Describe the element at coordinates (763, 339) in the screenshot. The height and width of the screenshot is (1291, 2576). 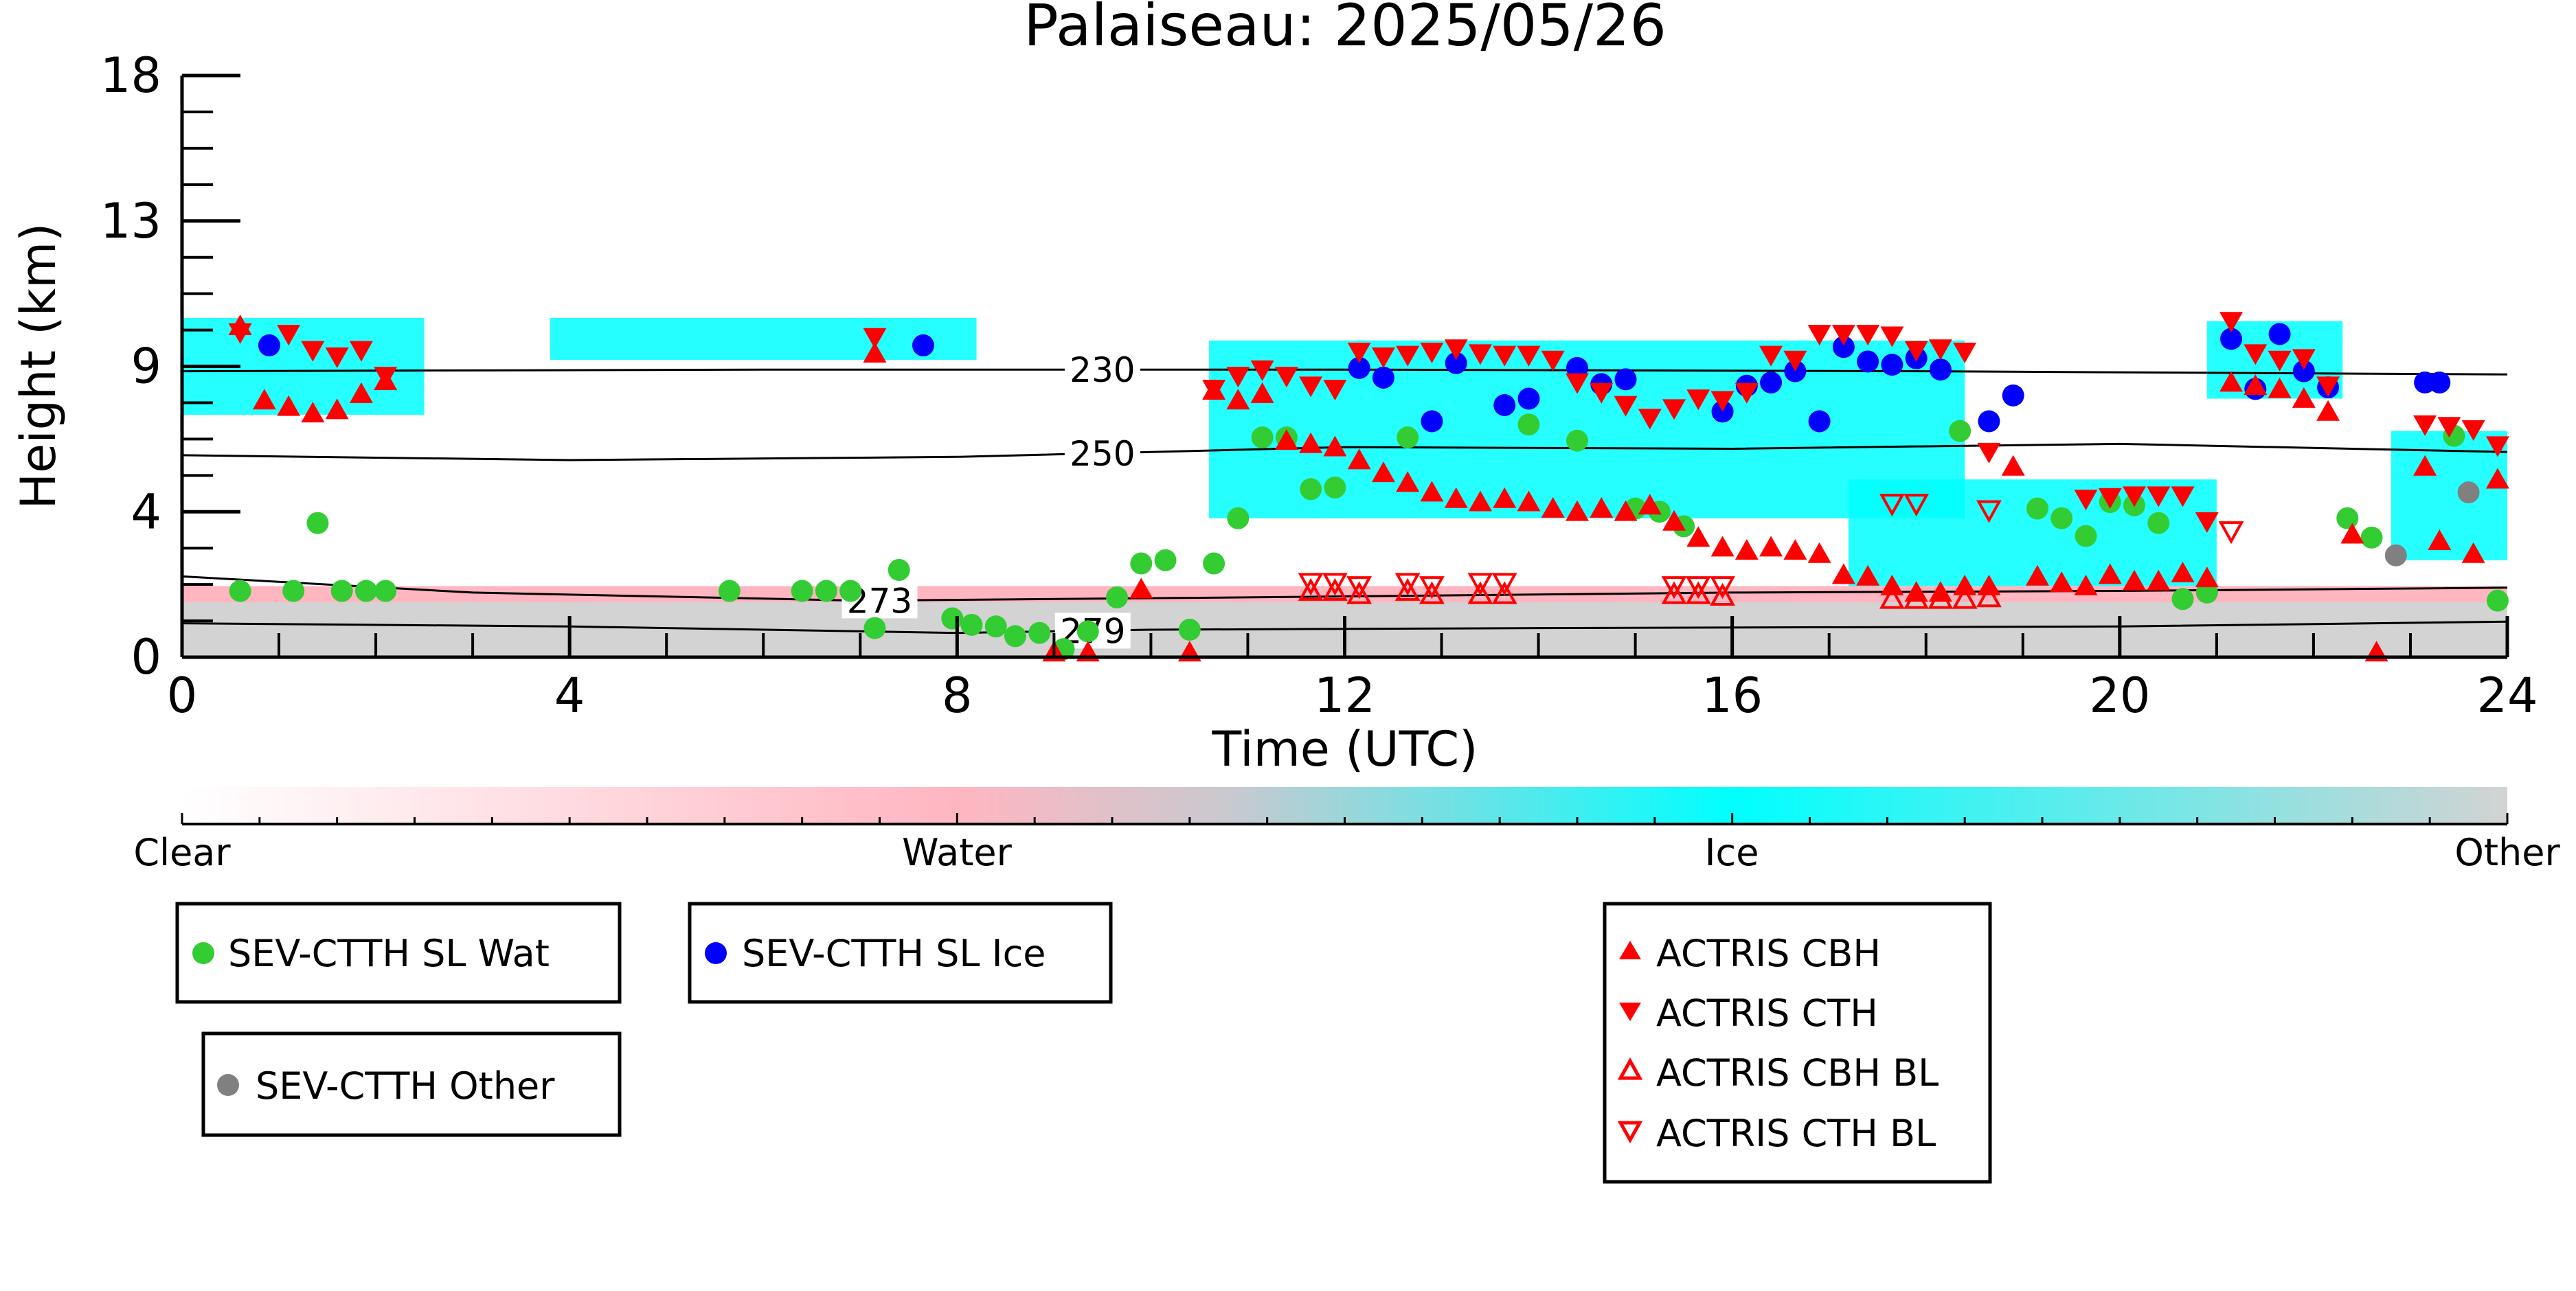
I see `cloud-region-ice` at that location.